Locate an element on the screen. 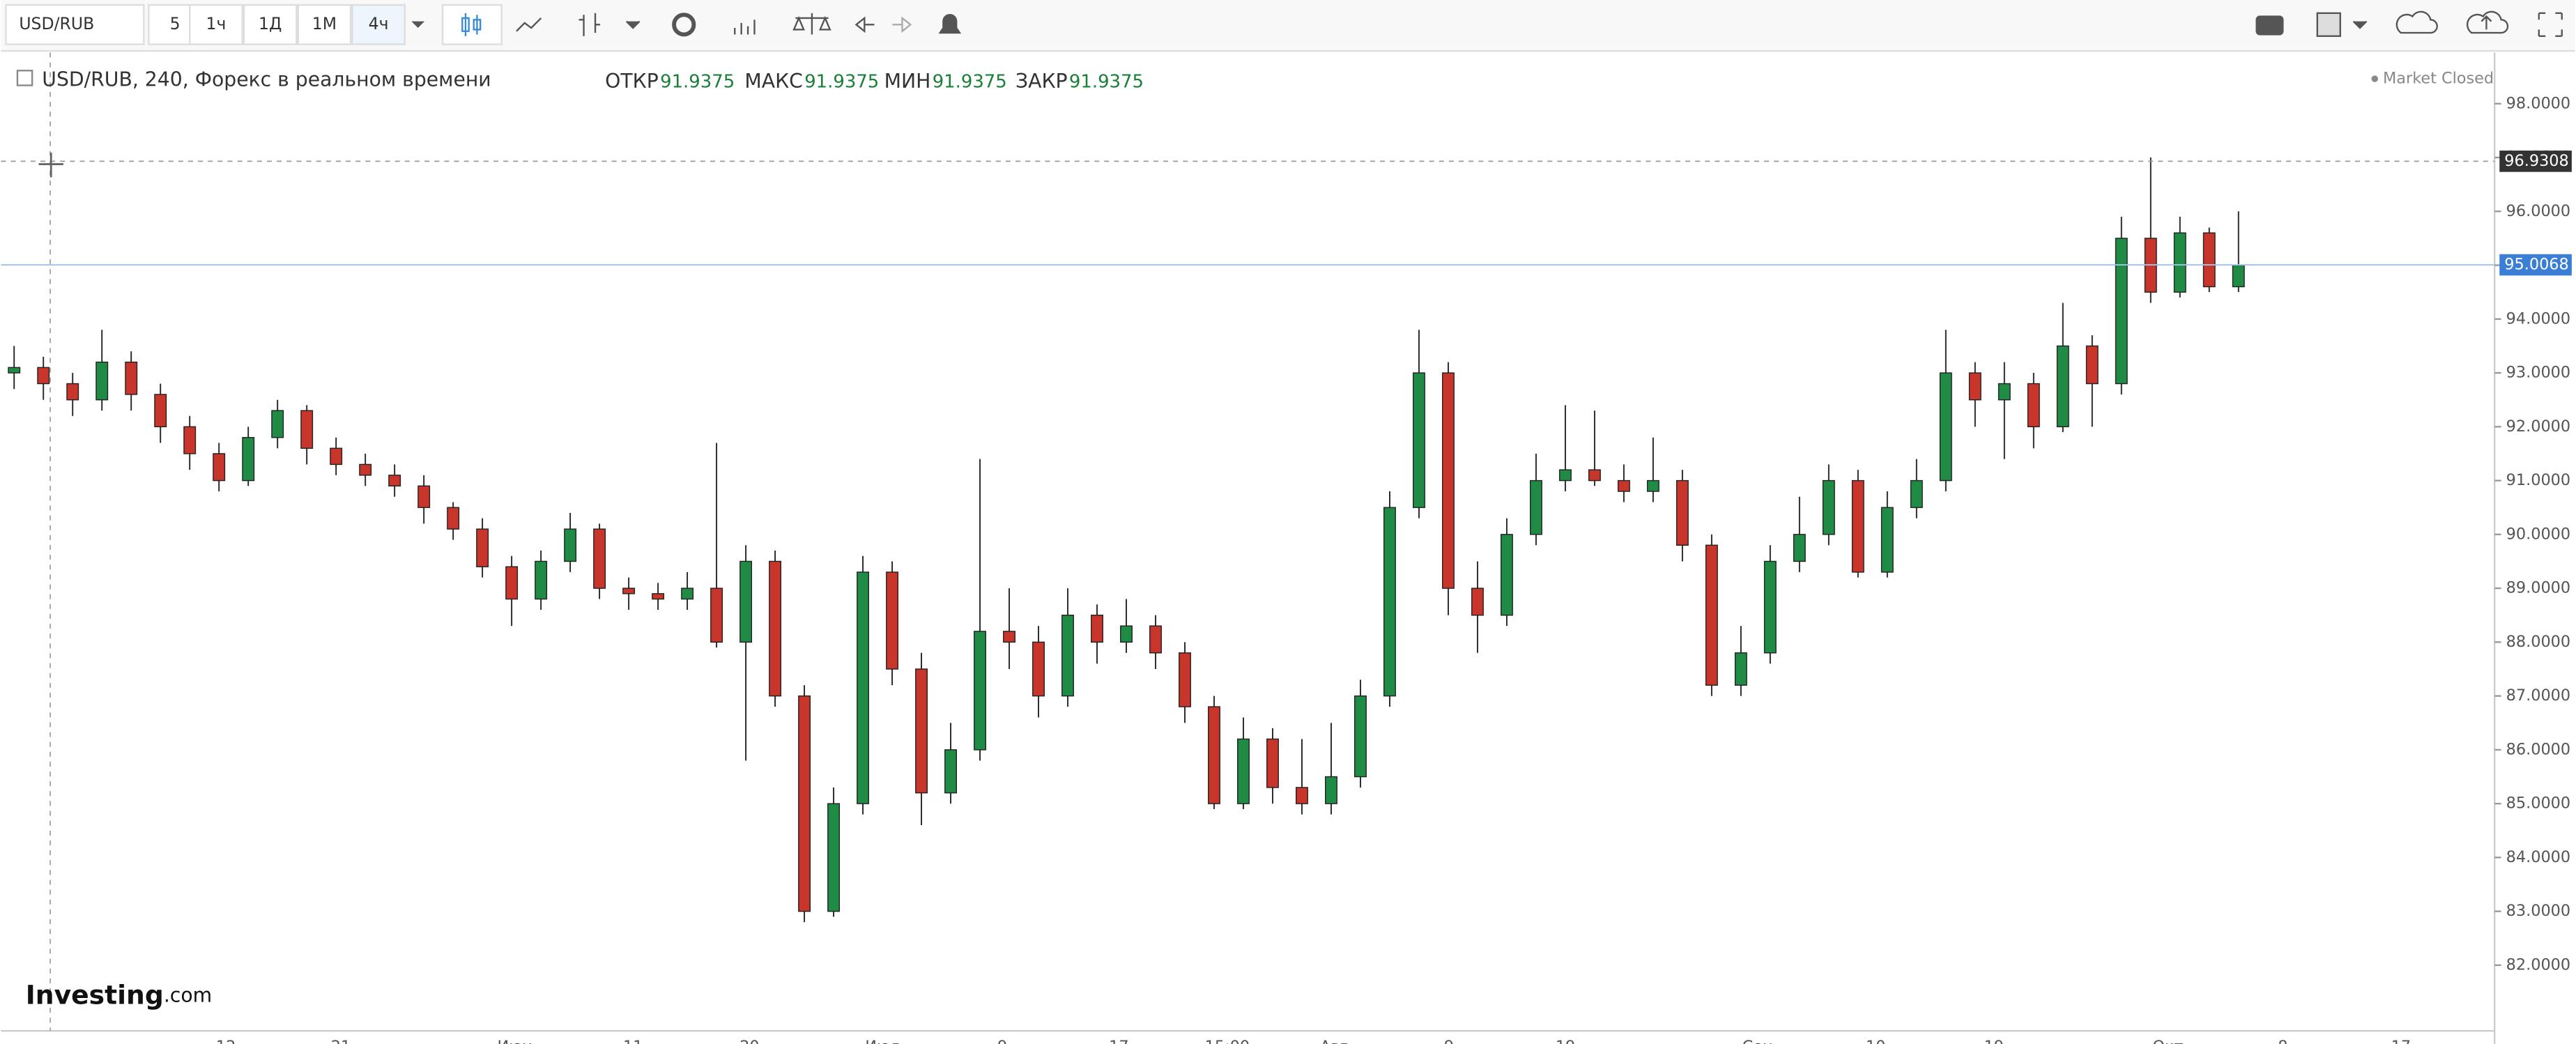 This screenshot has width=2576, height=1044. interval-group: 5 1ч 1Д 1М 4ч is located at coordinates (286, 24).